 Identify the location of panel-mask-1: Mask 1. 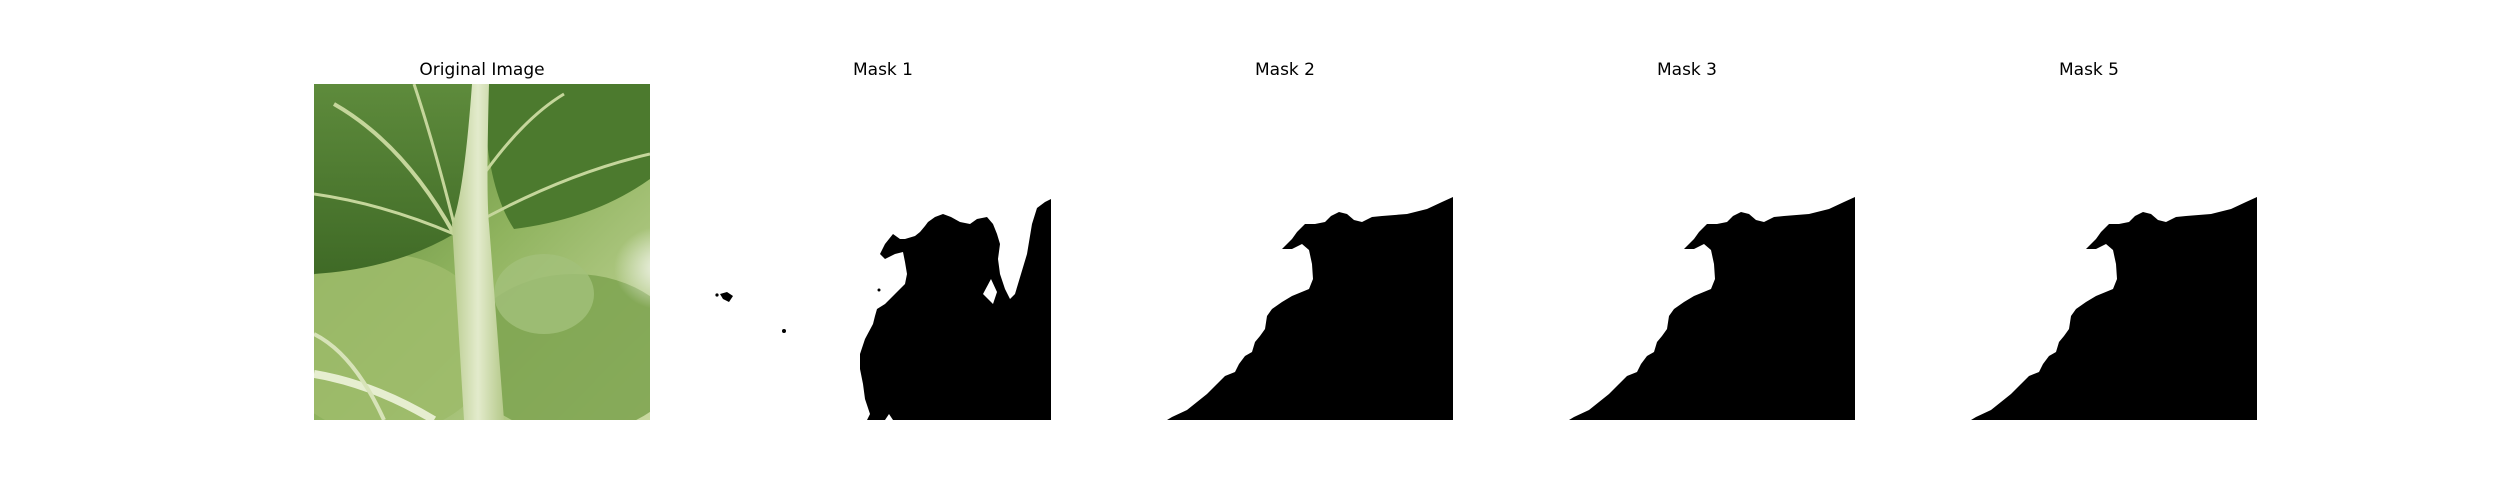
(883, 250).